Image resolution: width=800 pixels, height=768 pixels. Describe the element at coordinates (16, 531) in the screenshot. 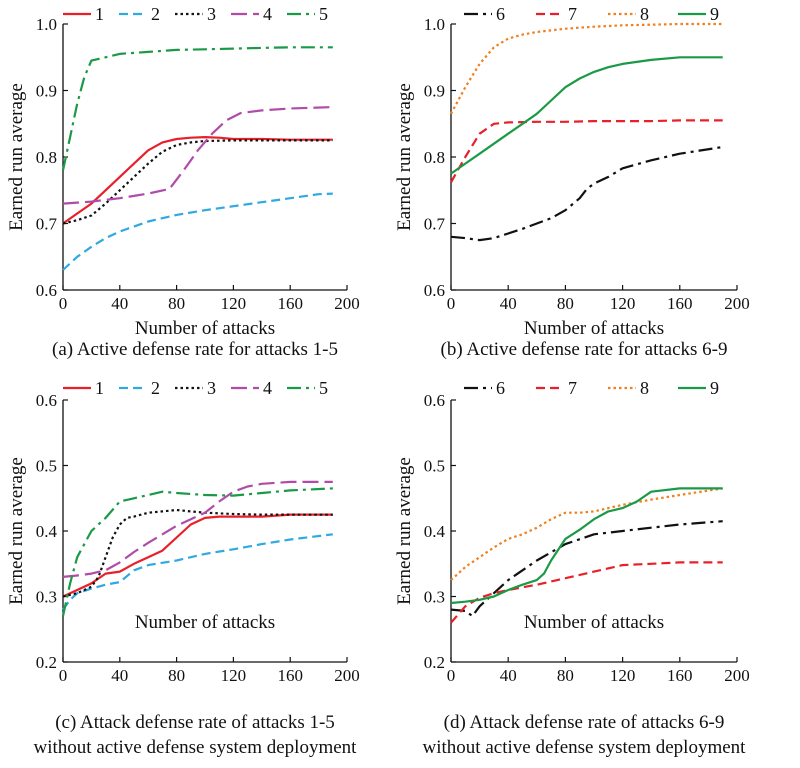

I see `y-axis-label-c: Earned run average` at that location.